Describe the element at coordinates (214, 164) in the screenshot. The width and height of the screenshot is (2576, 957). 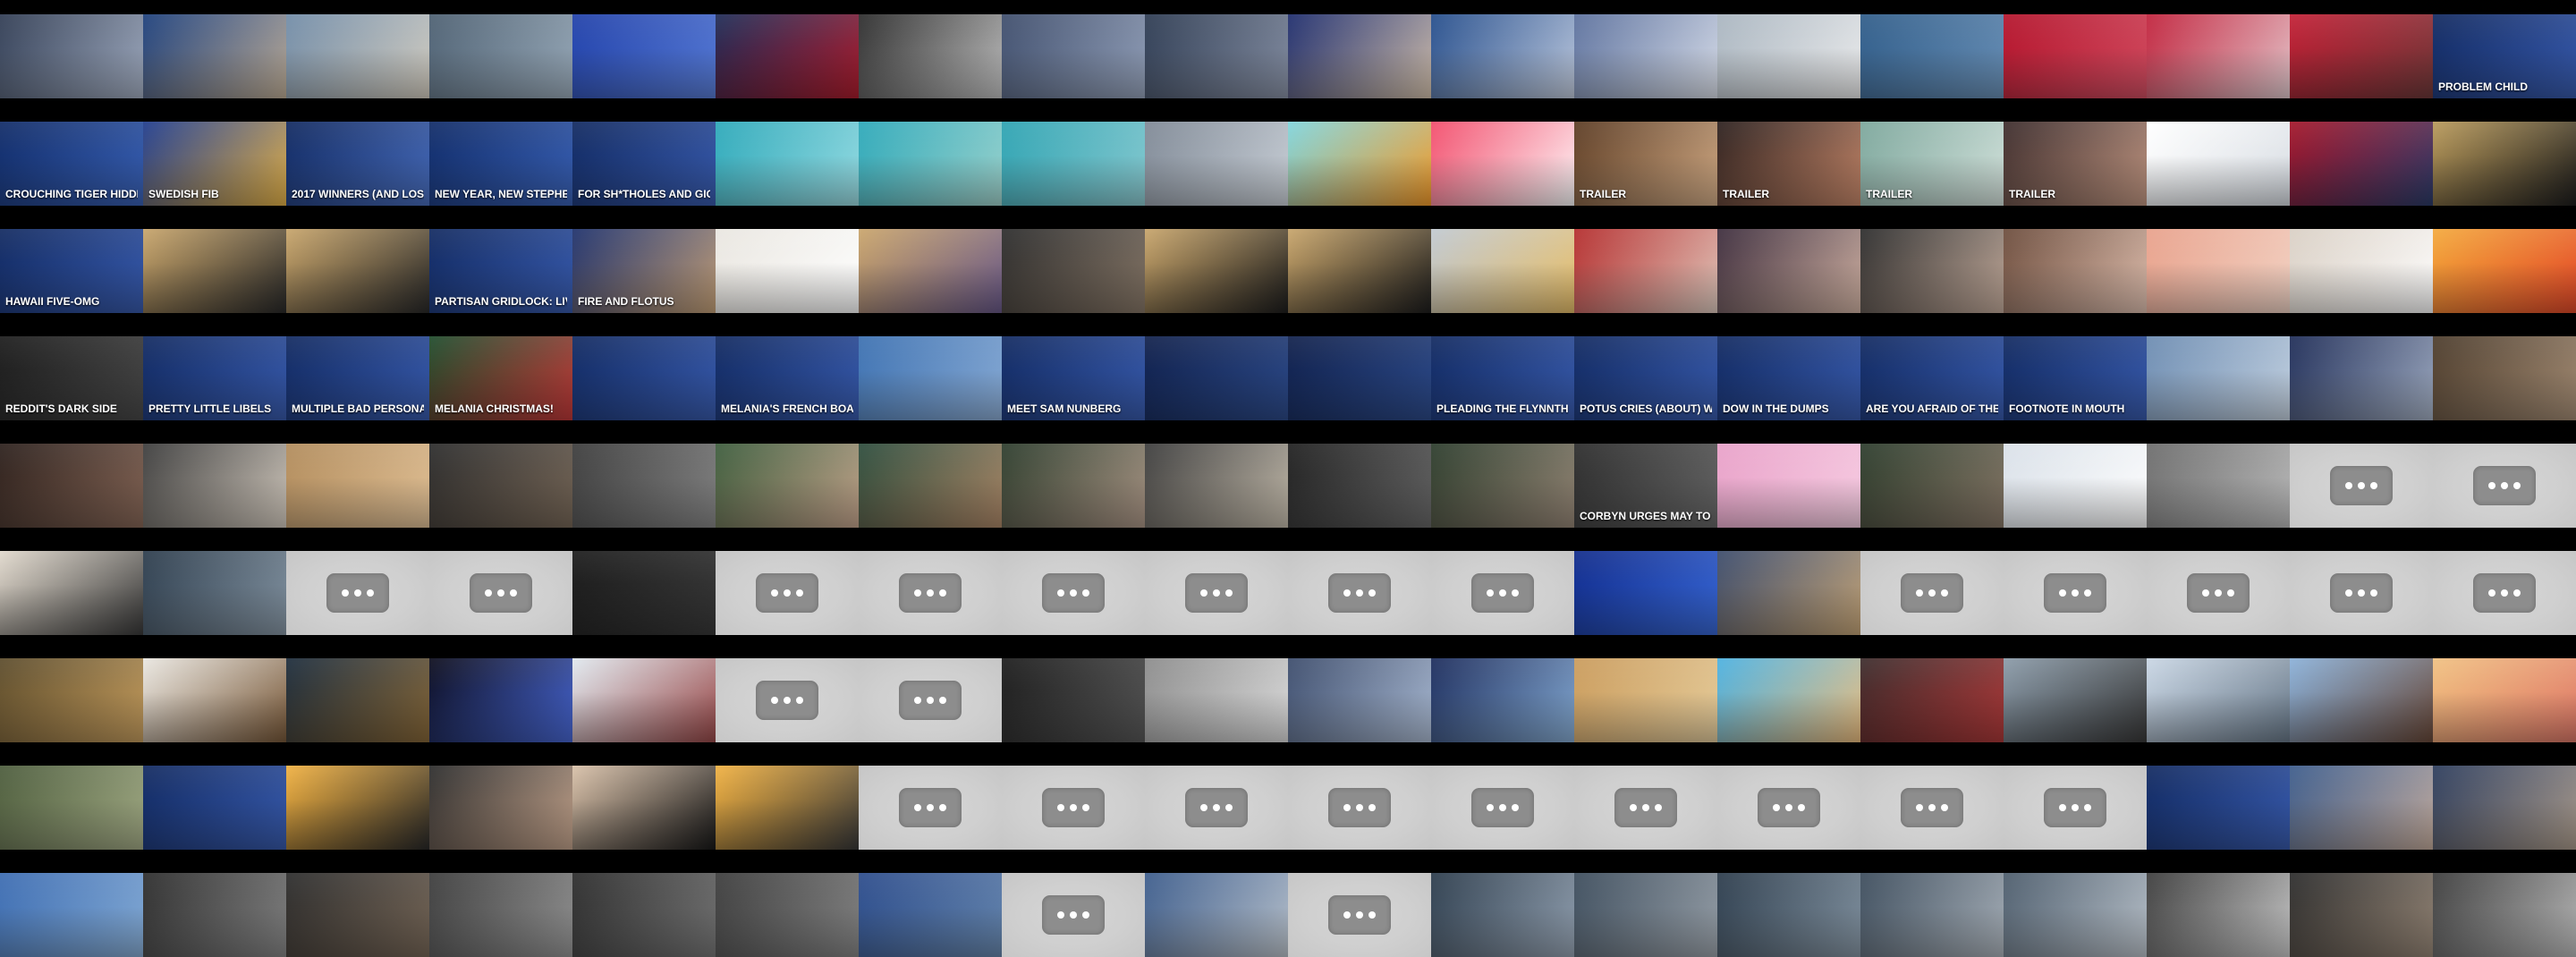
I see `video-thumbnail: SWEDISH FIB` at that location.